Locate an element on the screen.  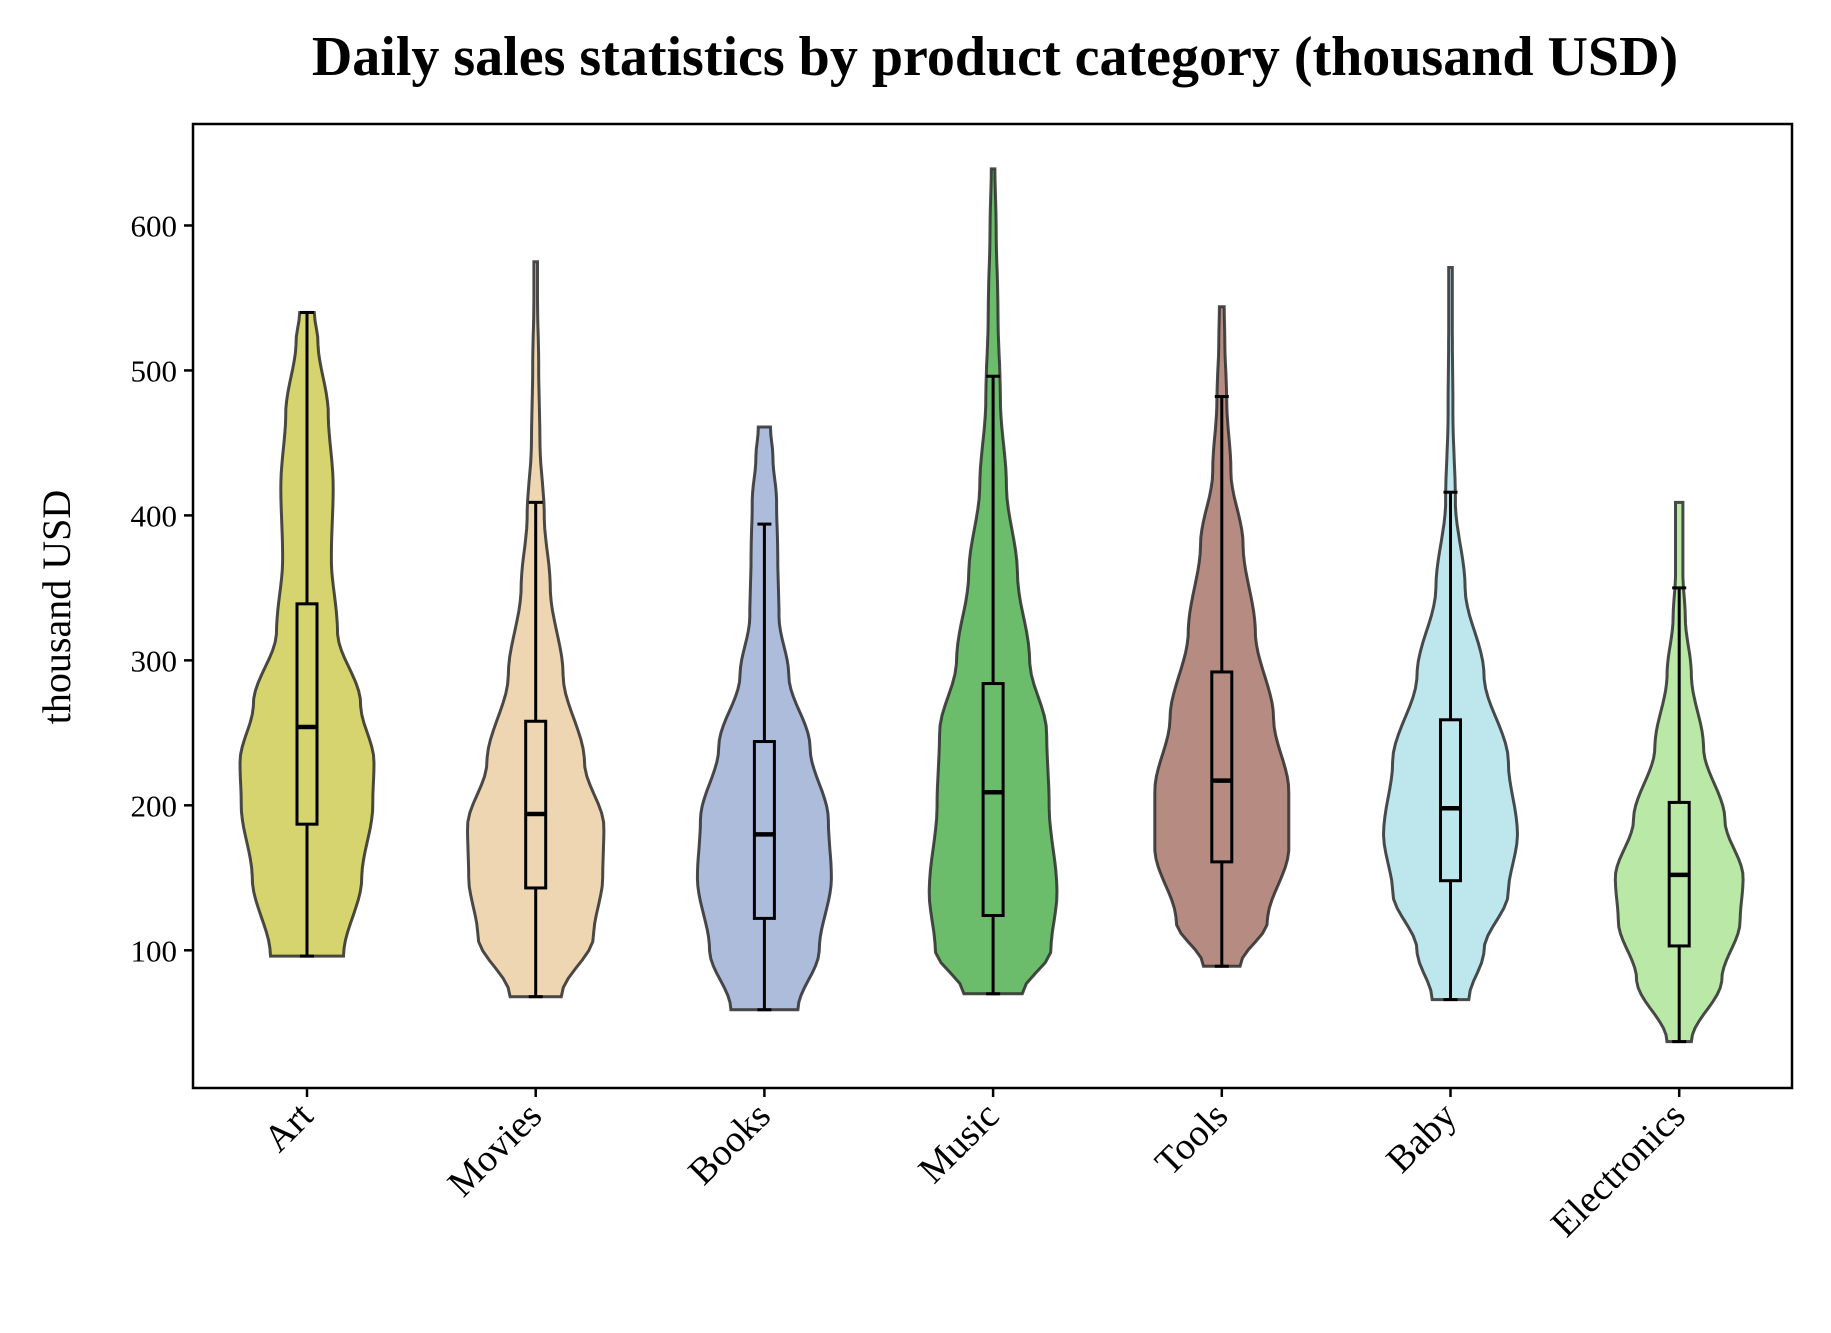
violin-art is located at coordinates (307, 634).